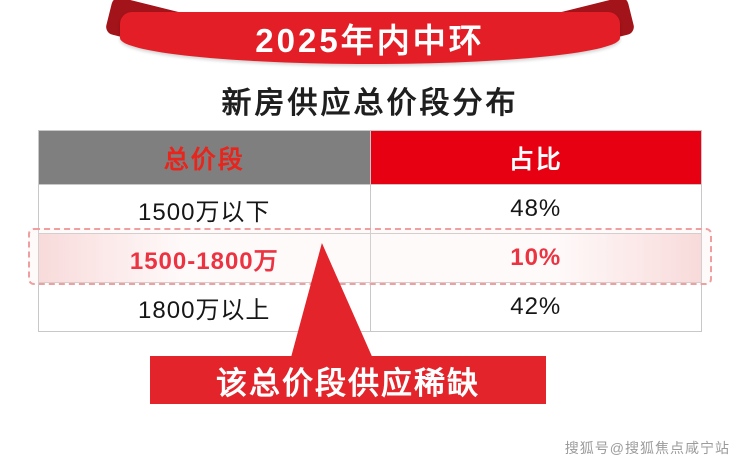 The width and height of the screenshot is (740, 463). I want to click on header-price-range: 总价段, so click(205, 157).